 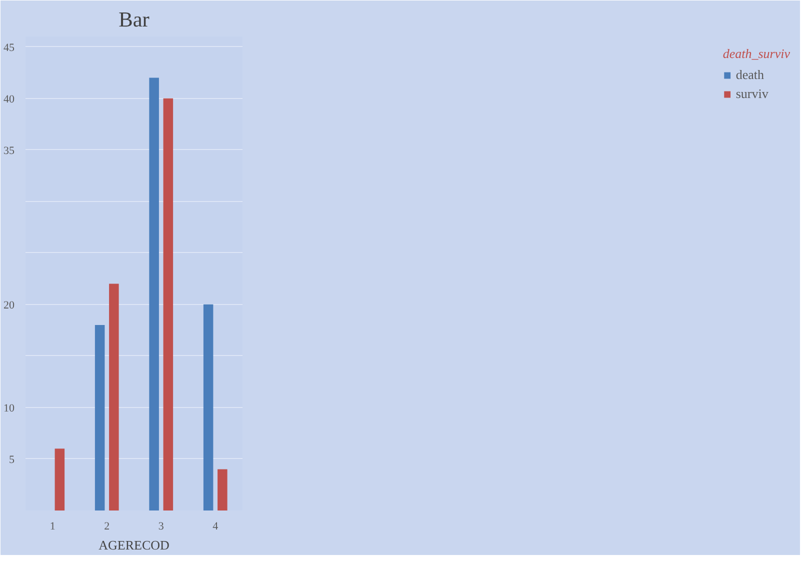 What do you see at coordinates (752, 94) in the screenshot?
I see `legend-label: surviv` at bounding box center [752, 94].